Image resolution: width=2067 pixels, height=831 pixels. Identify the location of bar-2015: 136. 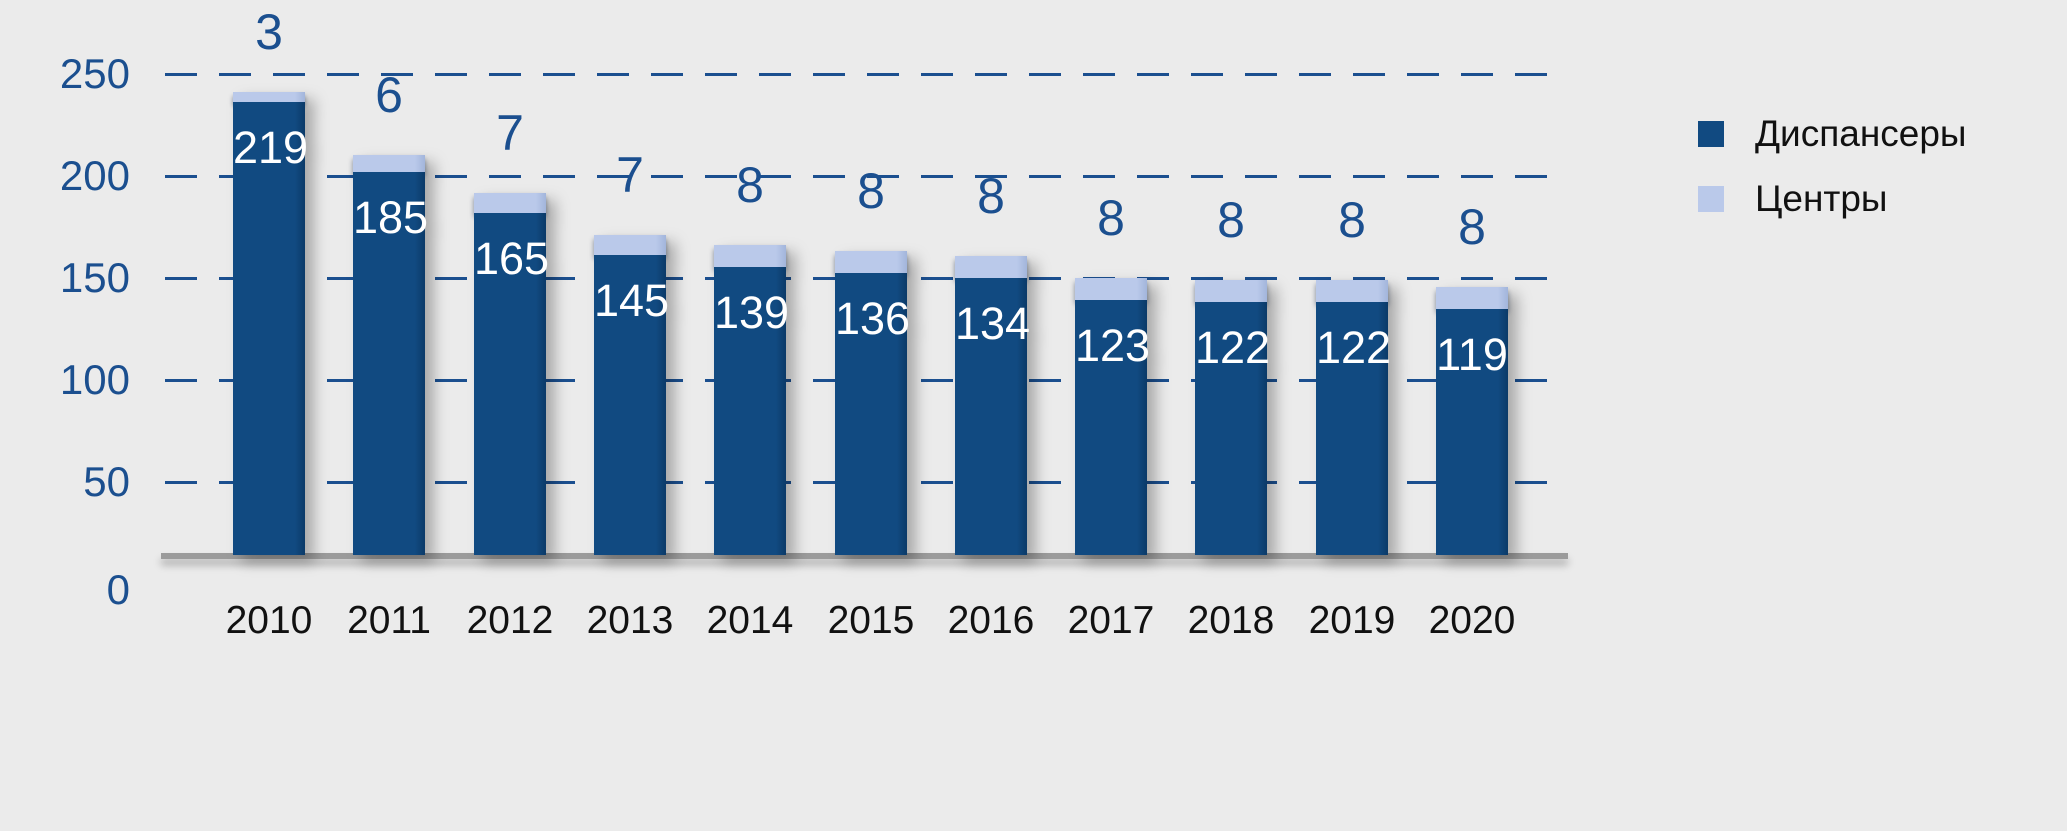
(873, 403).